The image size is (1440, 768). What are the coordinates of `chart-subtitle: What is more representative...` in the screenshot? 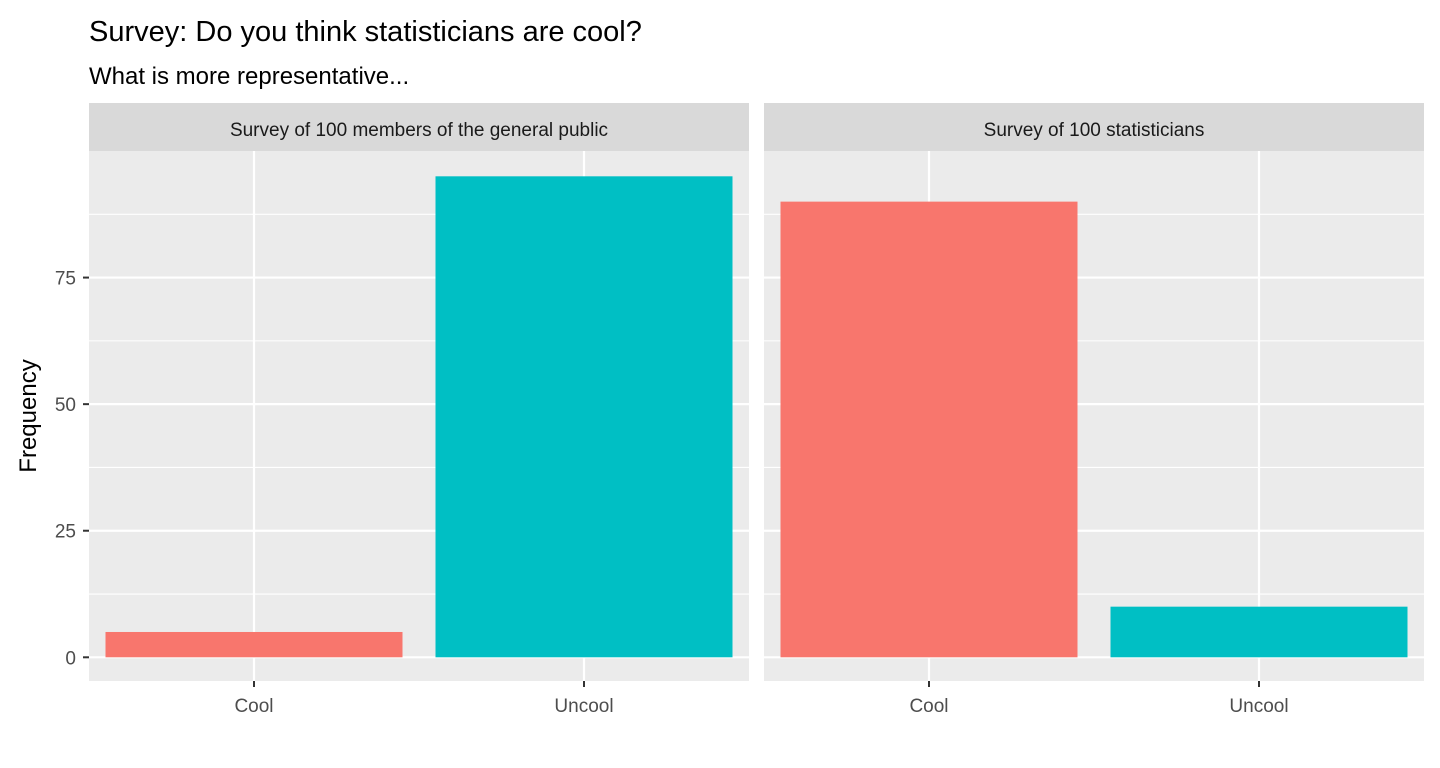 It's located at (249, 76).